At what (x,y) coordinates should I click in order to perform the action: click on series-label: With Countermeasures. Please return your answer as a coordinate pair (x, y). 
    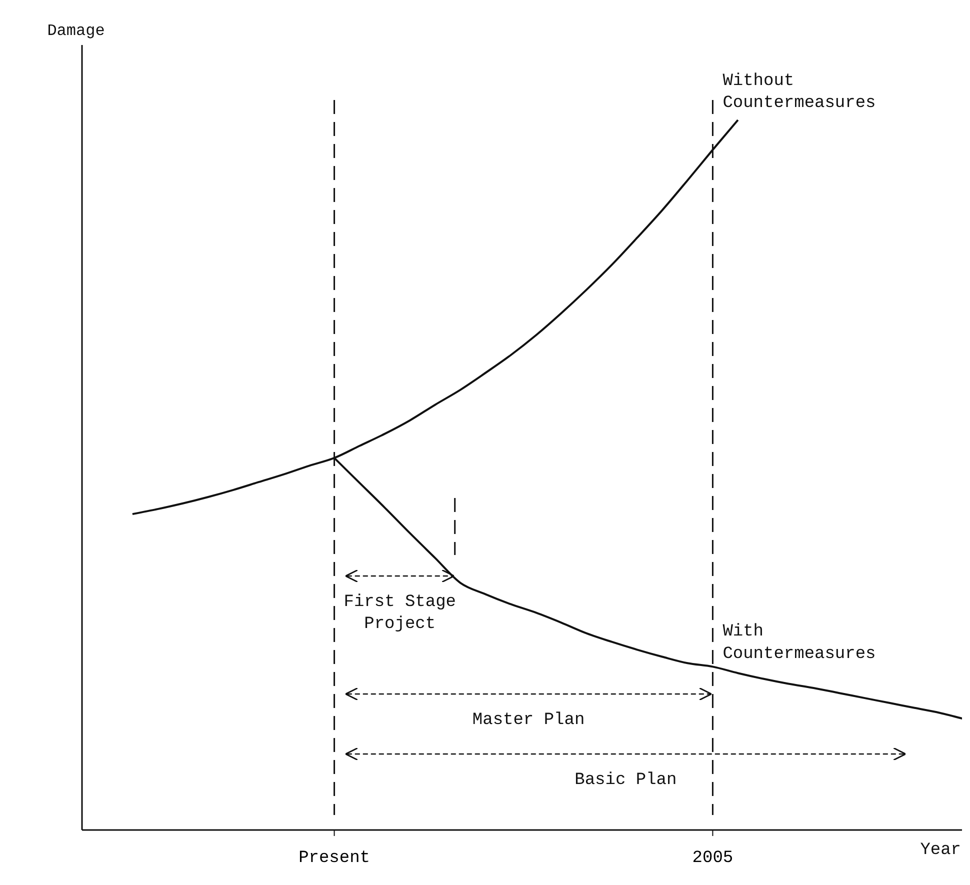
    Looking at the image, I should click on (799, 643).